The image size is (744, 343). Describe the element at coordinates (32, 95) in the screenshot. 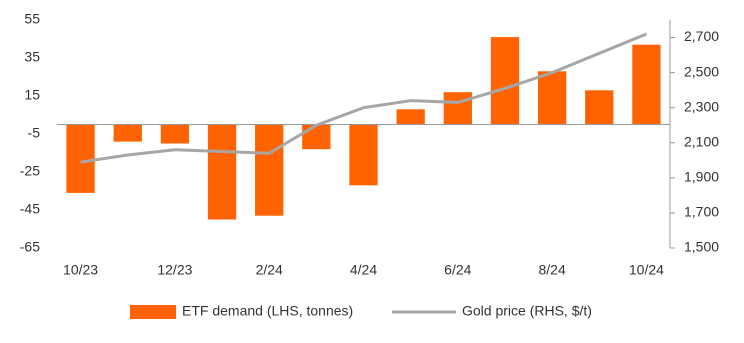

I see `y-tick-label: 15` at that location.